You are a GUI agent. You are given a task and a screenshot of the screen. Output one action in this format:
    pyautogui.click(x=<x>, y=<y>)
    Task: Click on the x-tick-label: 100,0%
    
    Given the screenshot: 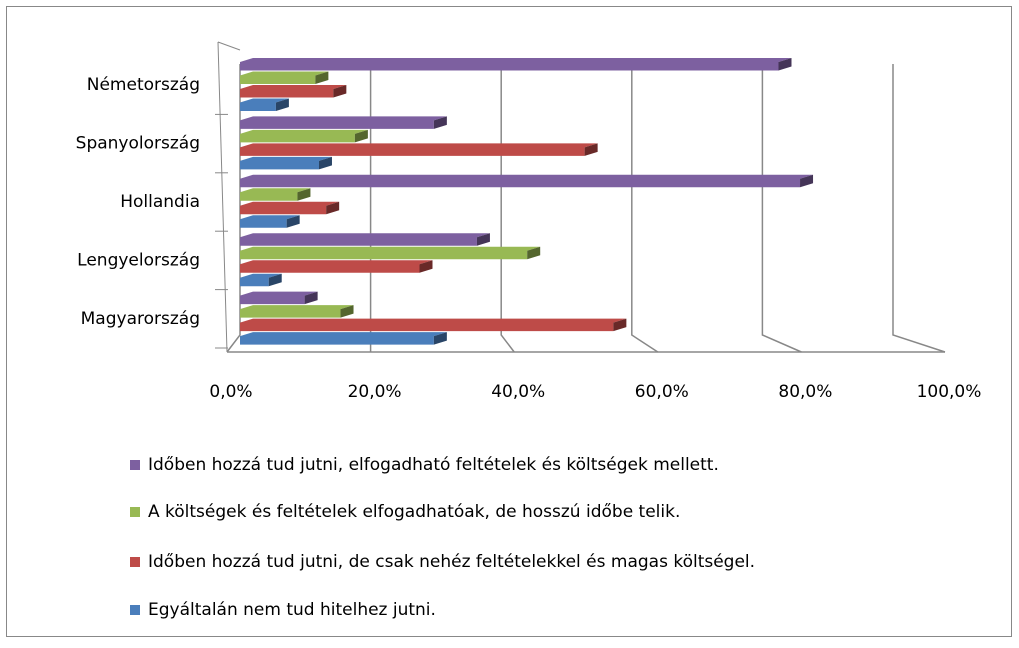 What is the action you would take?
    pyautogui.click(x=949, y=392)
    